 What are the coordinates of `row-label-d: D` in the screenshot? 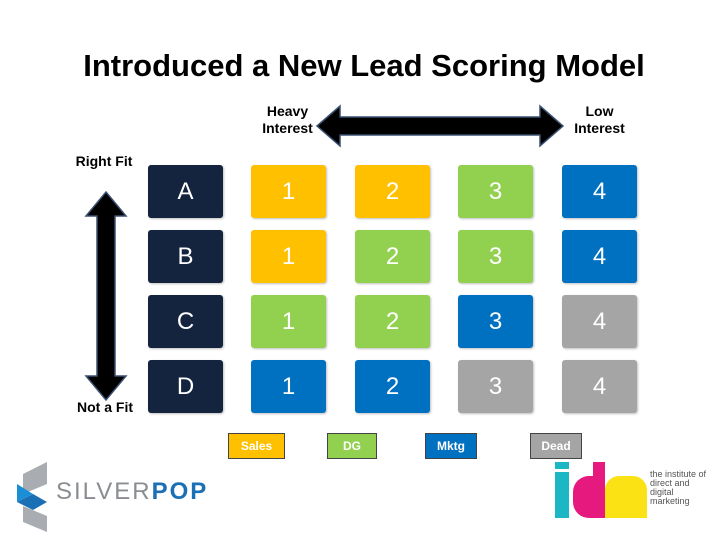 It's located at (185, 386).